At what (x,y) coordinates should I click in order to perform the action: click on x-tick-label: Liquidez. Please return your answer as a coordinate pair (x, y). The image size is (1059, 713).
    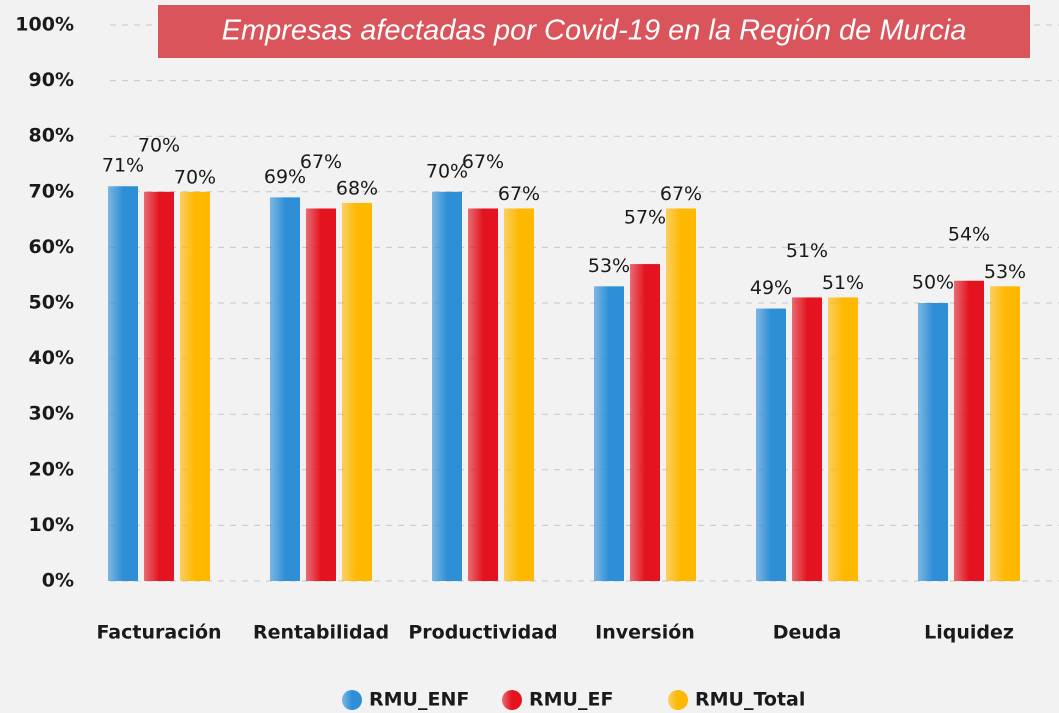
    Looking at the image, I should click on (969, 633).